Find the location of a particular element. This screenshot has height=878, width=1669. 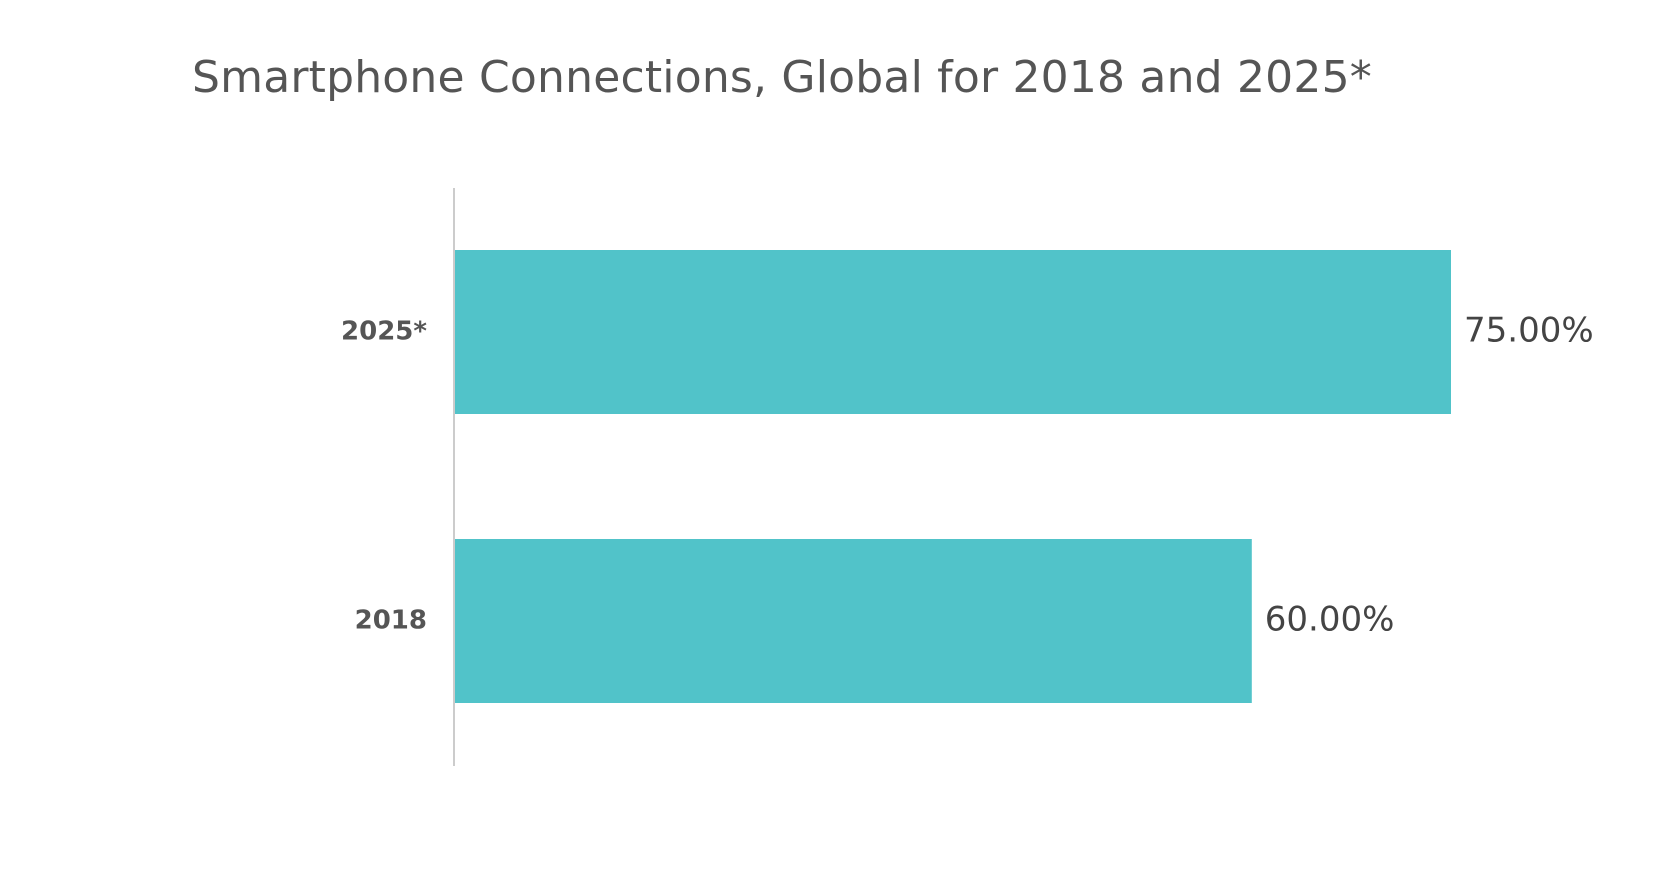

value-label-2018: 60.00% is located at coordinates (1330, 620).